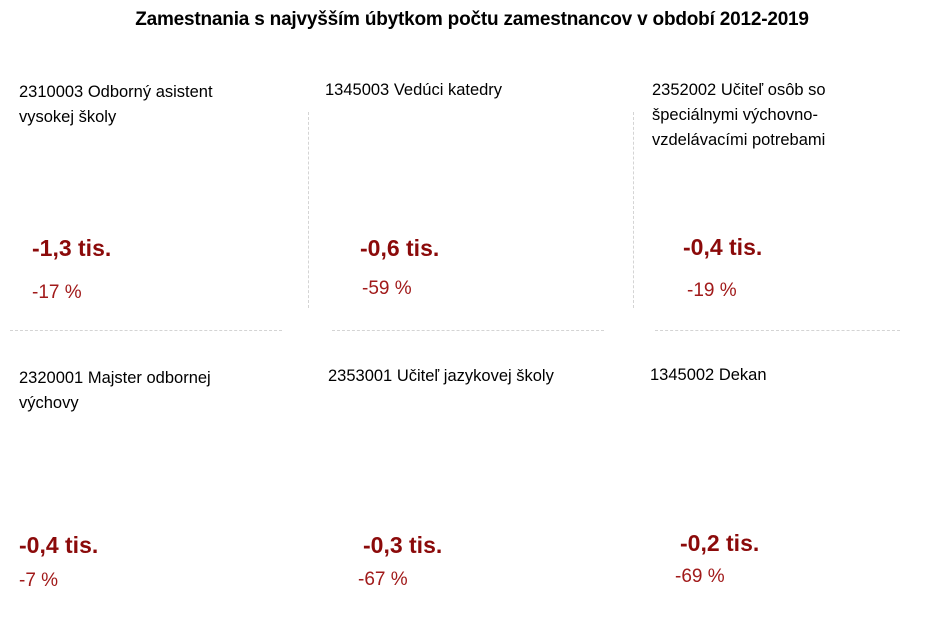 The image size is (944, 626). What do you see at coordinates (785, 493) in the screenshot?
I see `occupation-card: 1345002 Dekan -0,2 tis. -69 %` at bounding box center [785, 493].